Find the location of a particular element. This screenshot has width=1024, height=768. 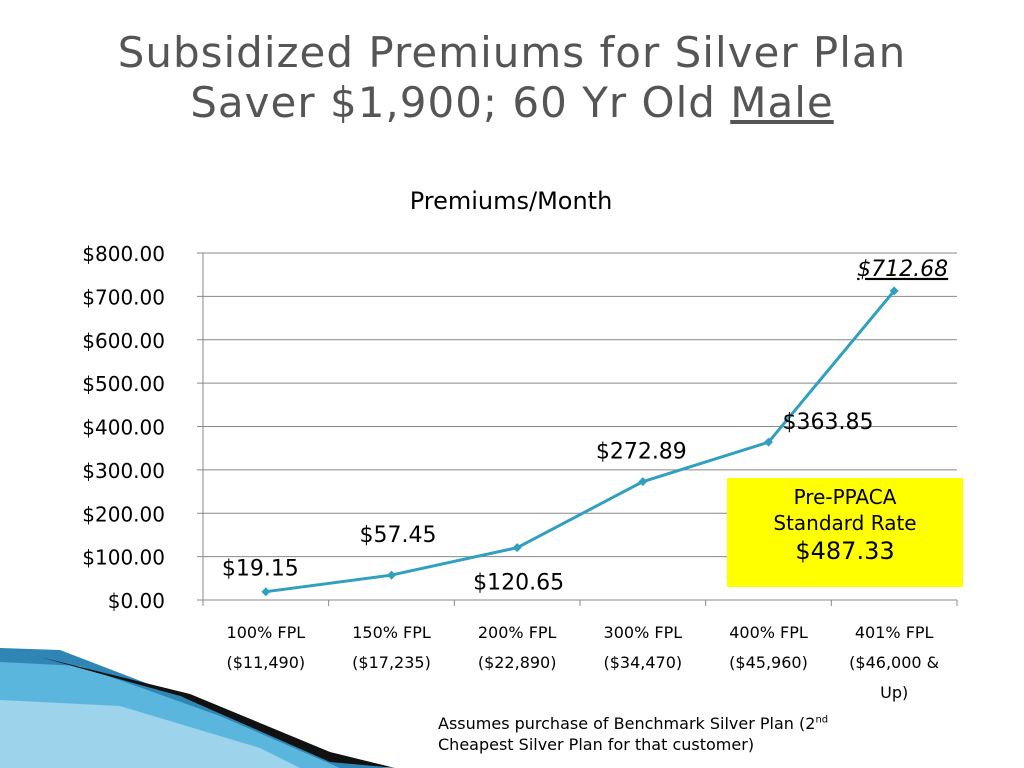

y-tick-label: $200.00 is located at coordinates (123, 514).